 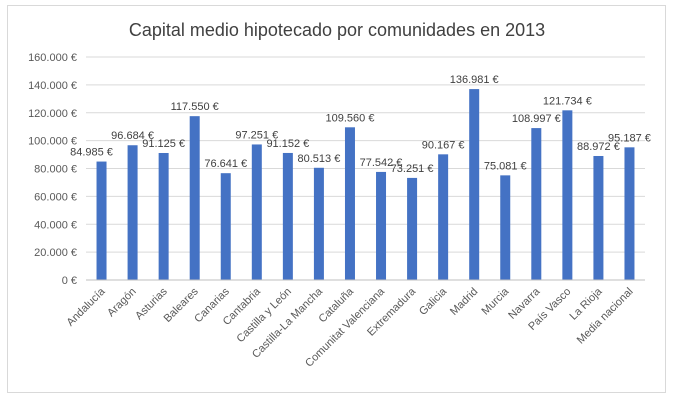 What do you see at coordinates (163, 144) in the screenshot?
I see `data-label: 91.125 €` at bounding box center [163, 144].